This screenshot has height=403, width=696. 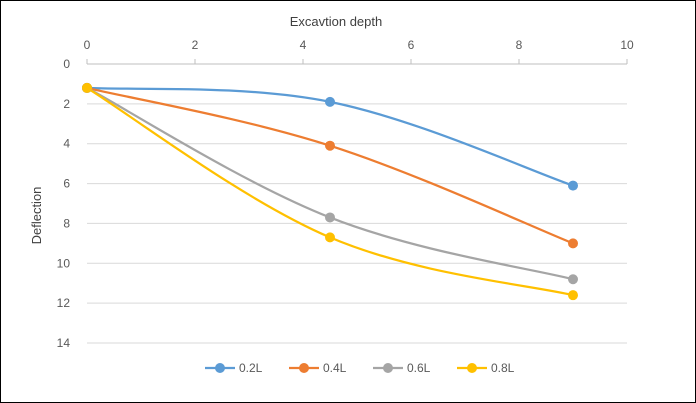 I want to click on legend-marker-0.4L, so click(x=304, y=368).